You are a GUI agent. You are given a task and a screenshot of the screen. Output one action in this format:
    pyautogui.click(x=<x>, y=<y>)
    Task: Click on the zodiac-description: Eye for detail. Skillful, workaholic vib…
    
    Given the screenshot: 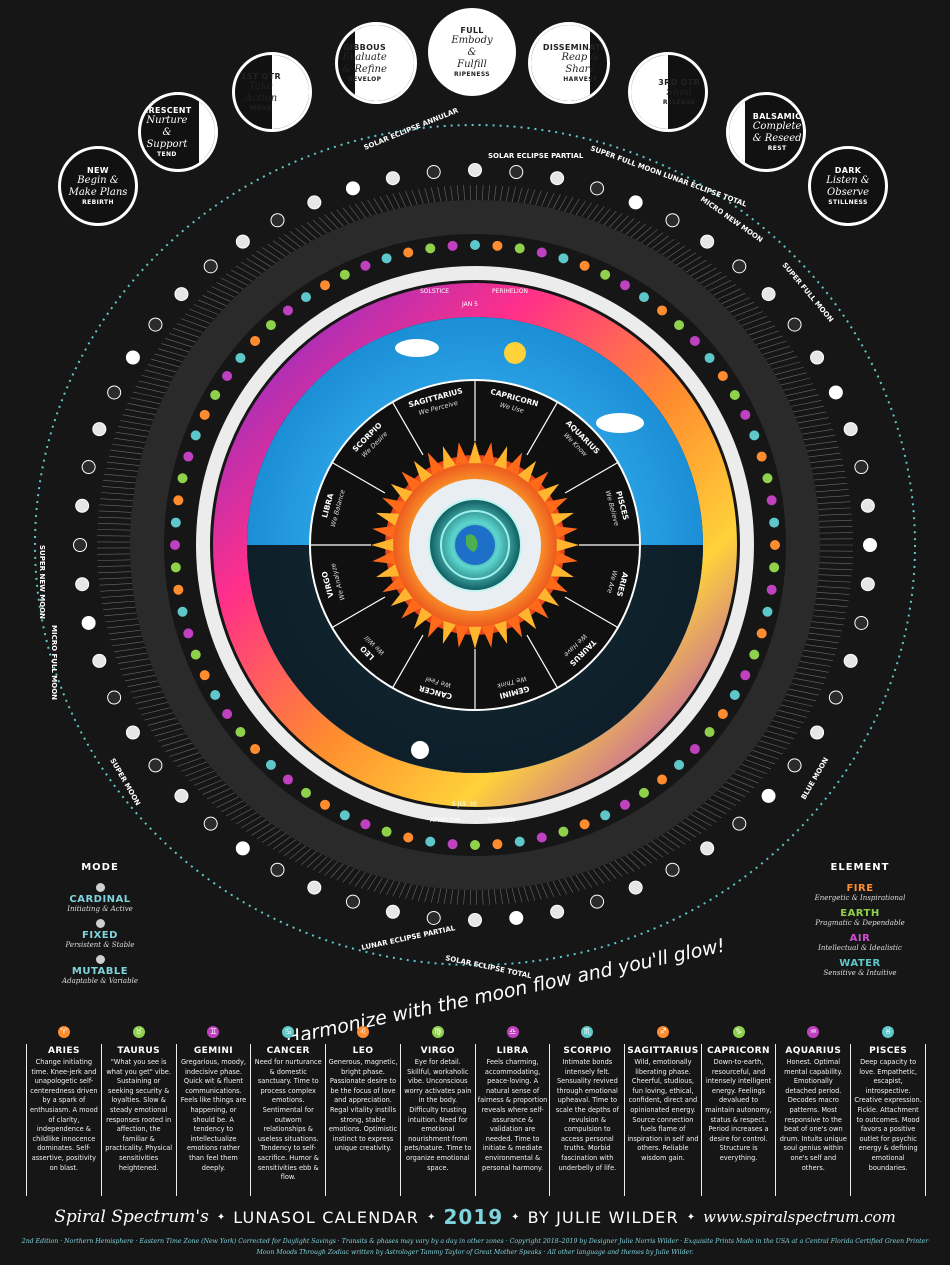 What is the action you would take?
    pyautogui.click(x=438, y=1115)
    